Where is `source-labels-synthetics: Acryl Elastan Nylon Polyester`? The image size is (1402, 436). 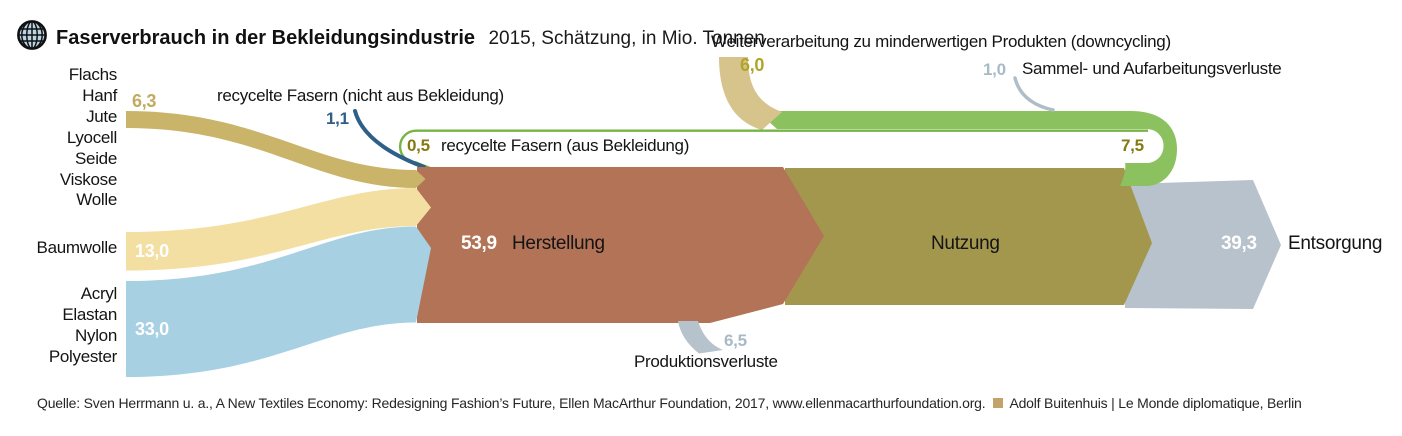 source-labels-synthetics: Acryl Elastan Nylon Polyester is located at coordinates (58, 325).